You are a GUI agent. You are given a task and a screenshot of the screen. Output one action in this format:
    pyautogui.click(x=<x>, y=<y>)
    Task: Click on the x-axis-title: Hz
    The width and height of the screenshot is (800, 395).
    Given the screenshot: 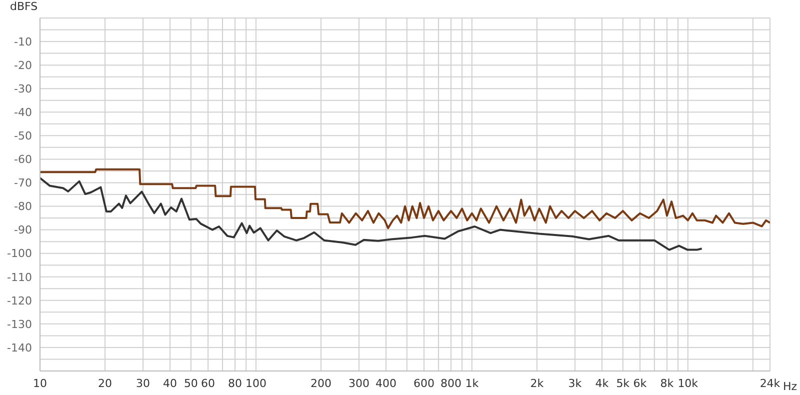 What is the action you would take?
    pyautogui.click(x=790, y=386)
    